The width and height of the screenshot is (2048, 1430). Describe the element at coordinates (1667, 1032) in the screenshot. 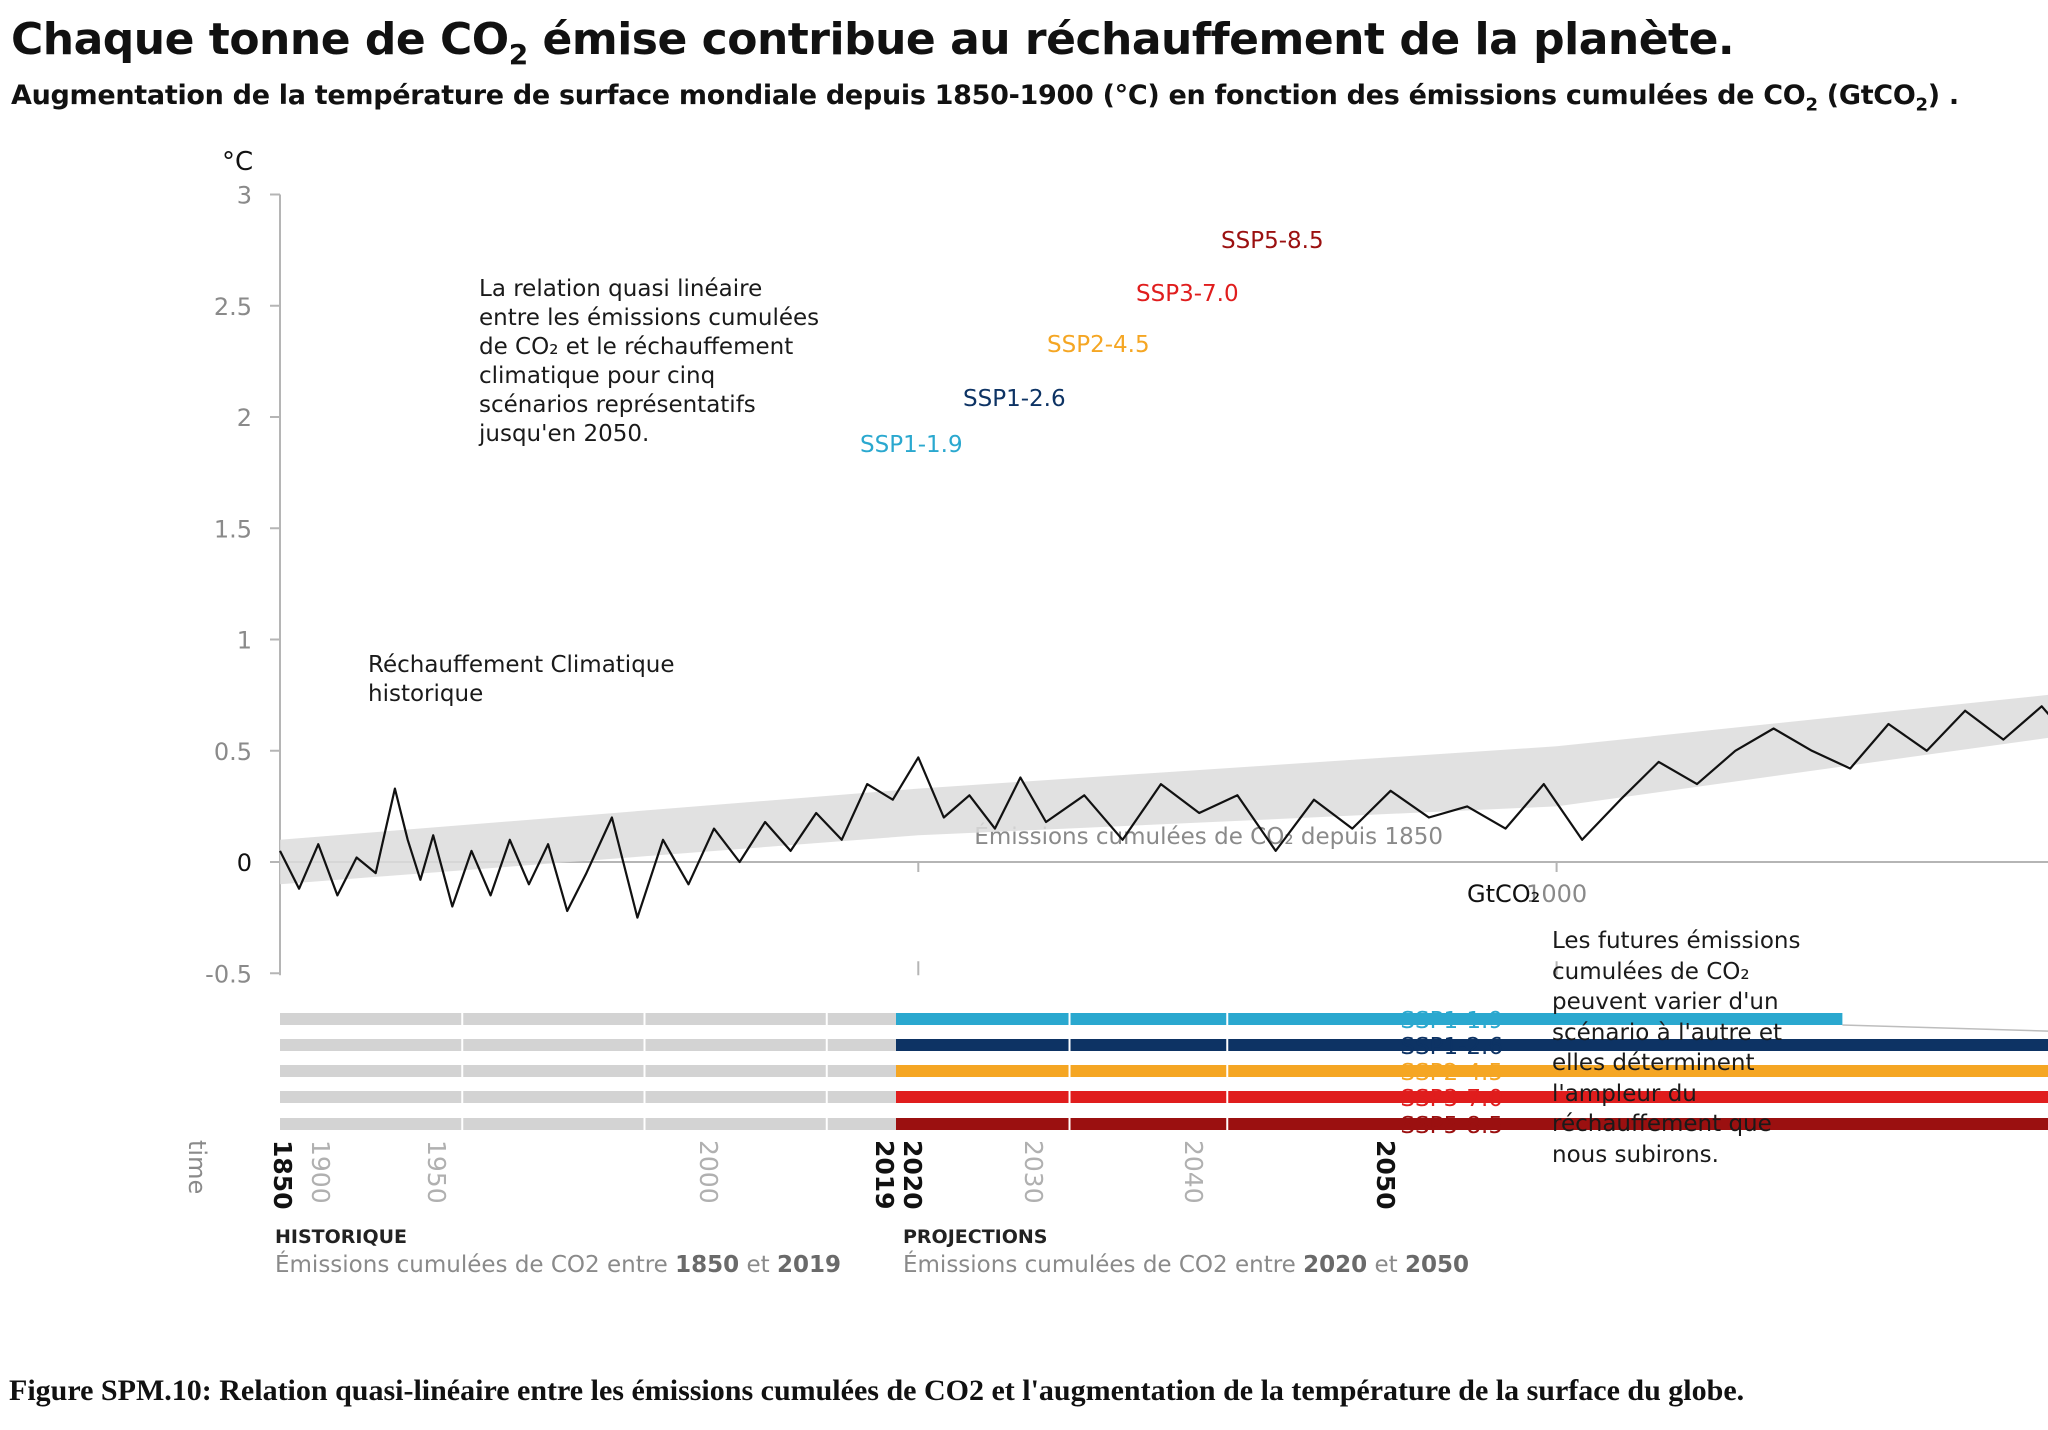

I see `future-note-line: scénario à l'autre et` at that location.